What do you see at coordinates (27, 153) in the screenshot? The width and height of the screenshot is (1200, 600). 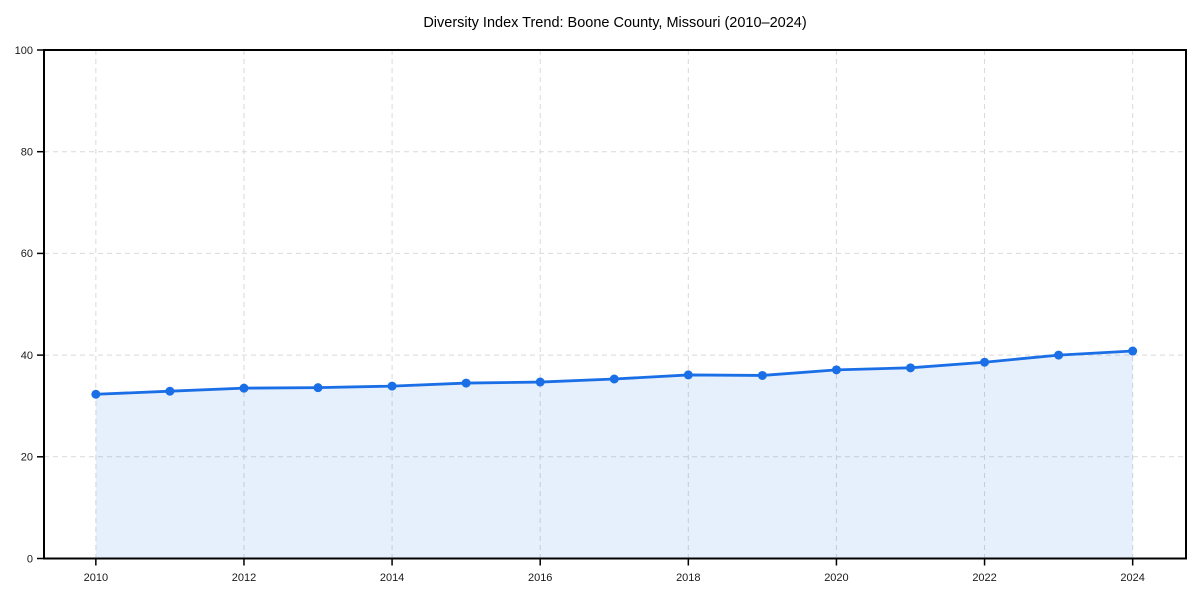 I see `y-tick-label: 80` at bounding box center [27, 153].